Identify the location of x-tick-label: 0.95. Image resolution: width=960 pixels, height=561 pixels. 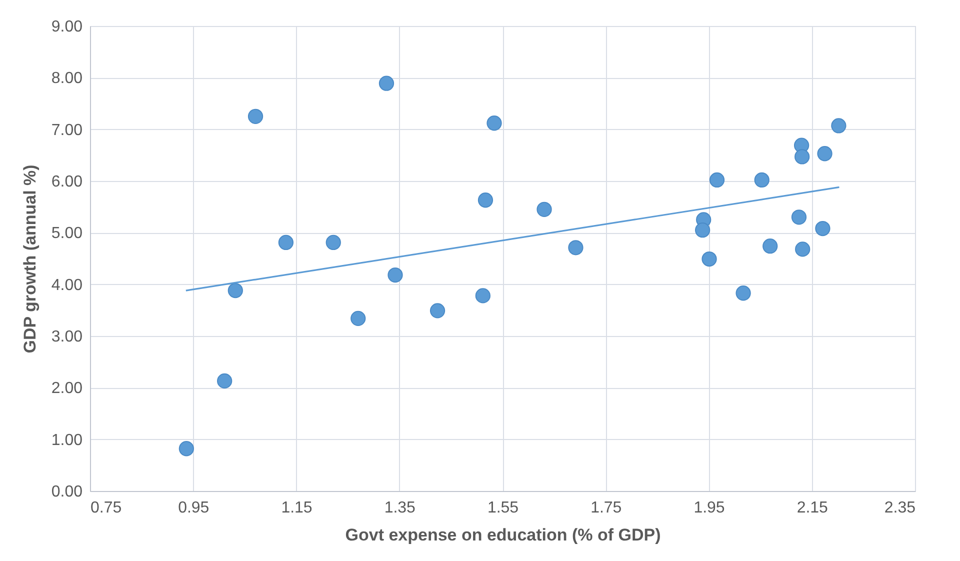
(194, 508).